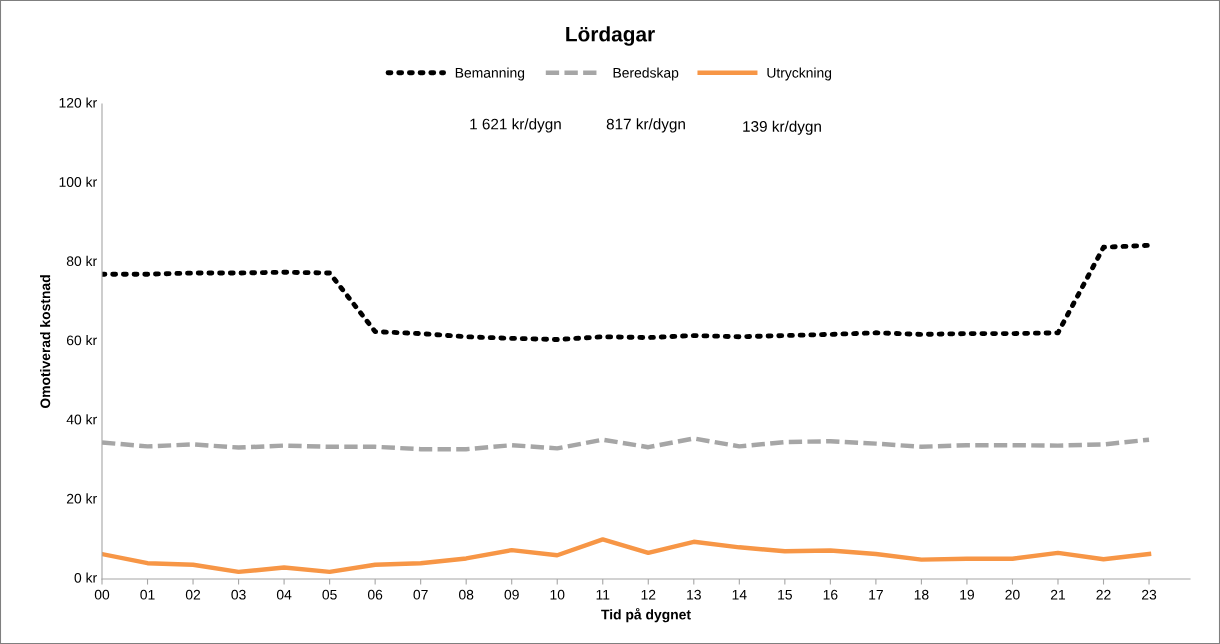 The image size is (1220, 644). What do you see at coordinates (799, 74) in the screenshot?
I see `legend-label: Utryckning` at bounding box center [799, 74].